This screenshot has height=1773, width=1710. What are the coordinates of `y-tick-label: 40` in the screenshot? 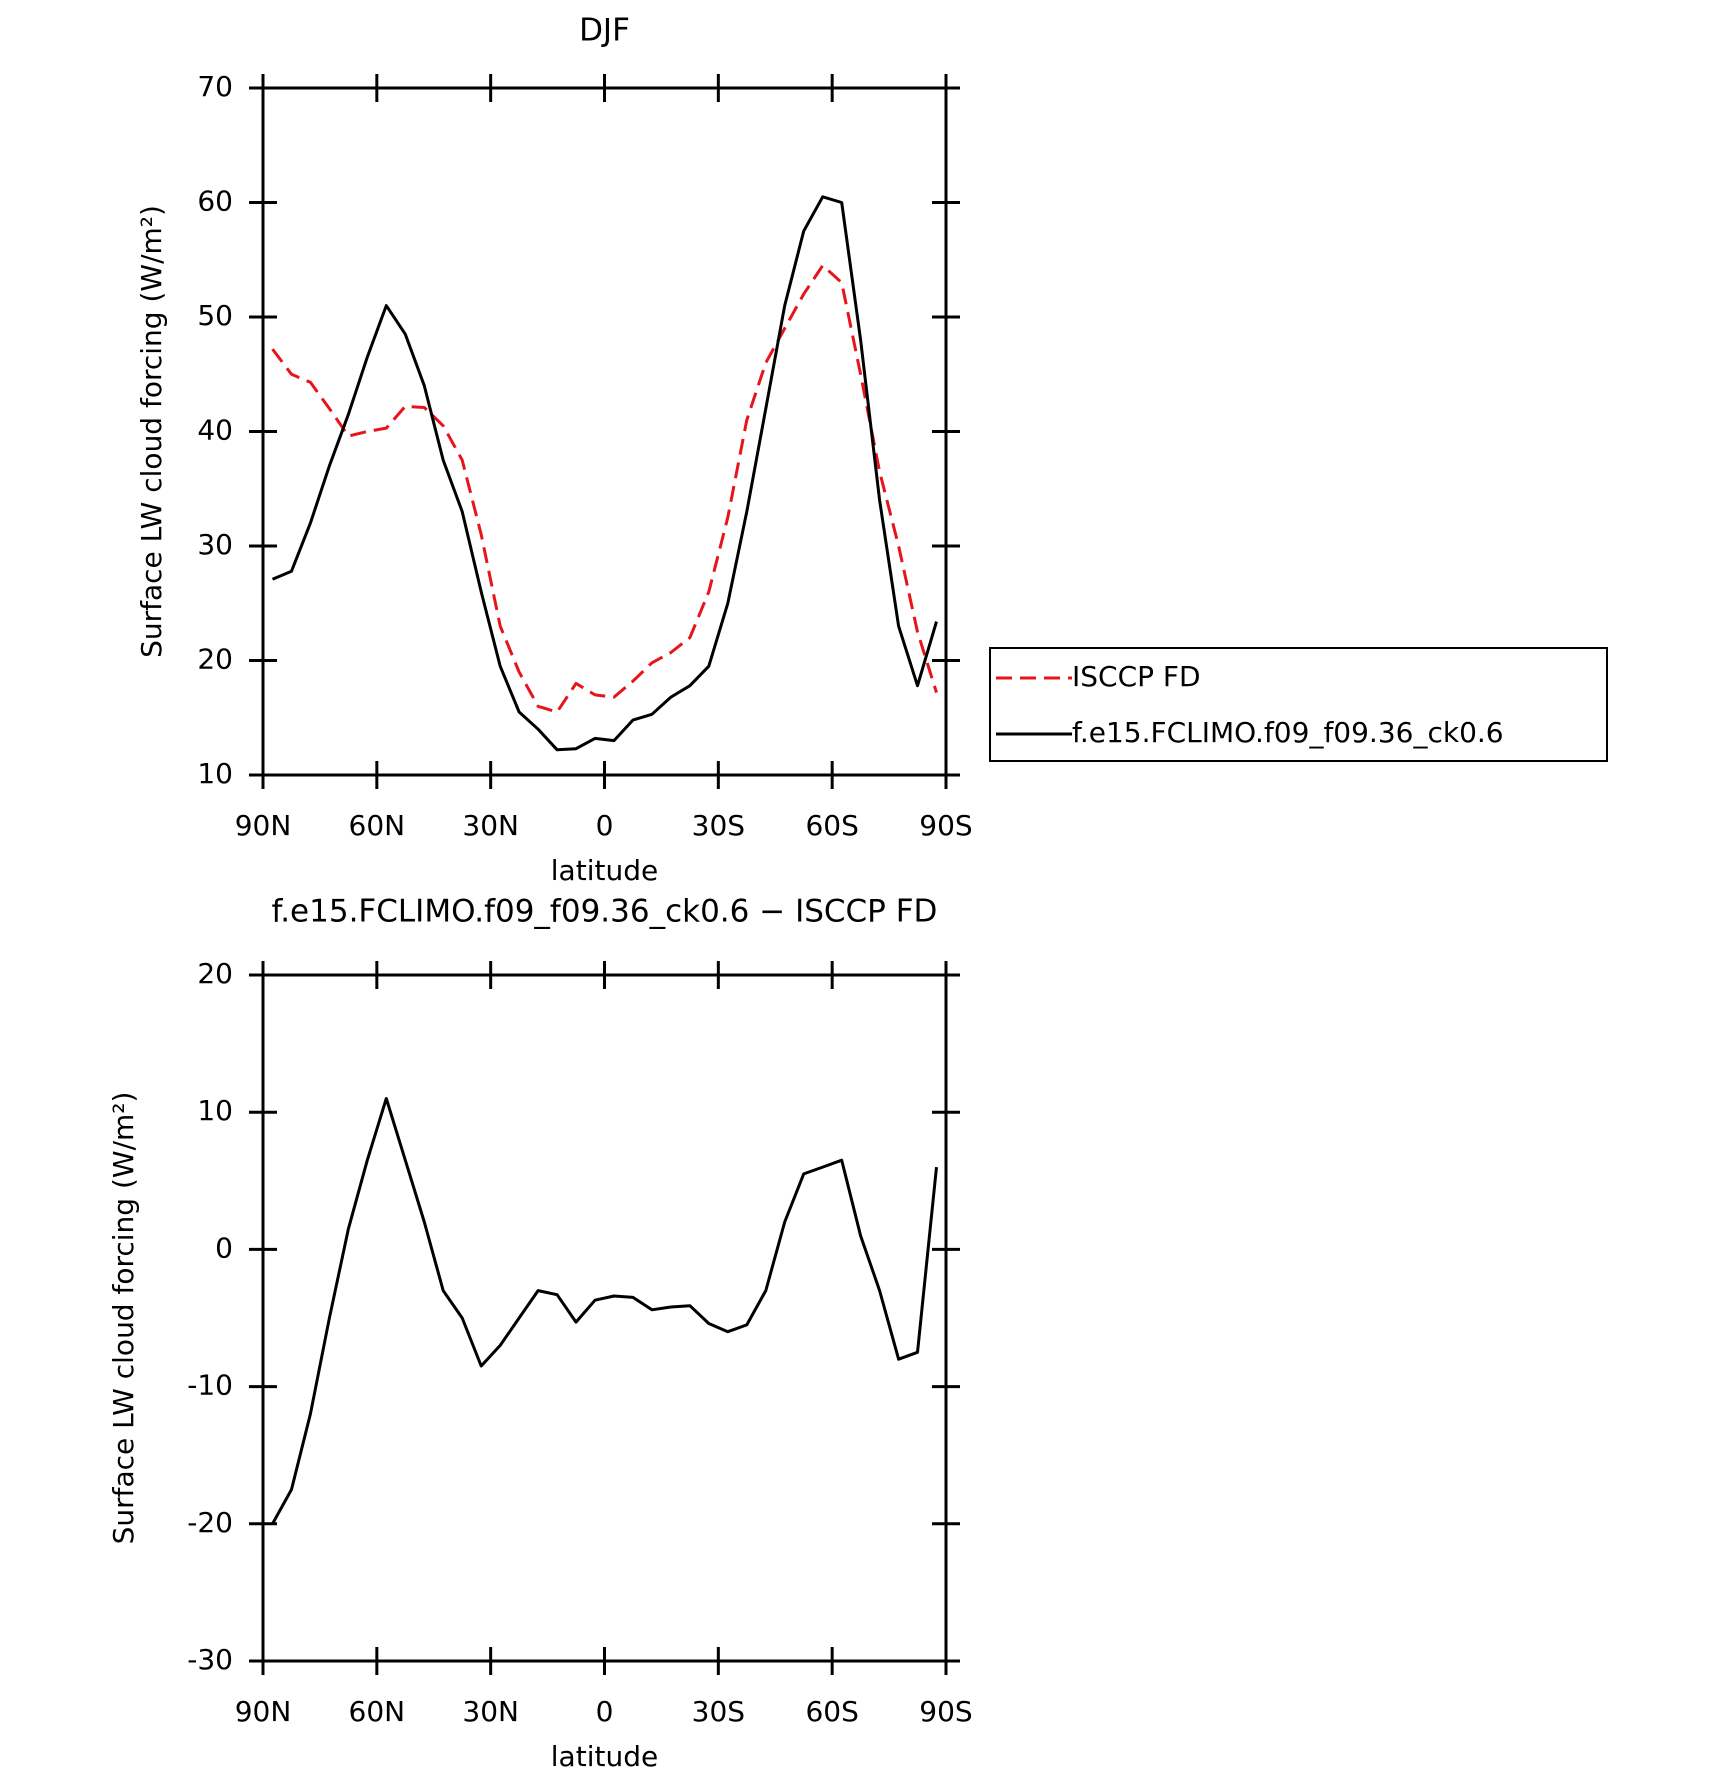 It's located at (215, 430).